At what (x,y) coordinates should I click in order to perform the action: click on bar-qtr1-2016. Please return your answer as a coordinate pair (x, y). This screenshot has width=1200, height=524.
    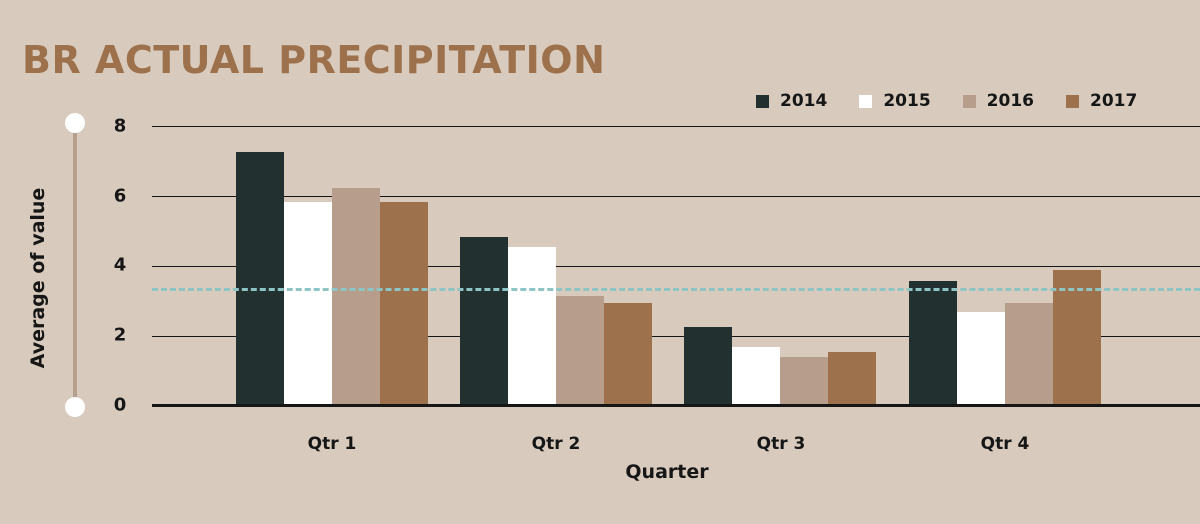
    Looking at the image, I should click on (356, 296).